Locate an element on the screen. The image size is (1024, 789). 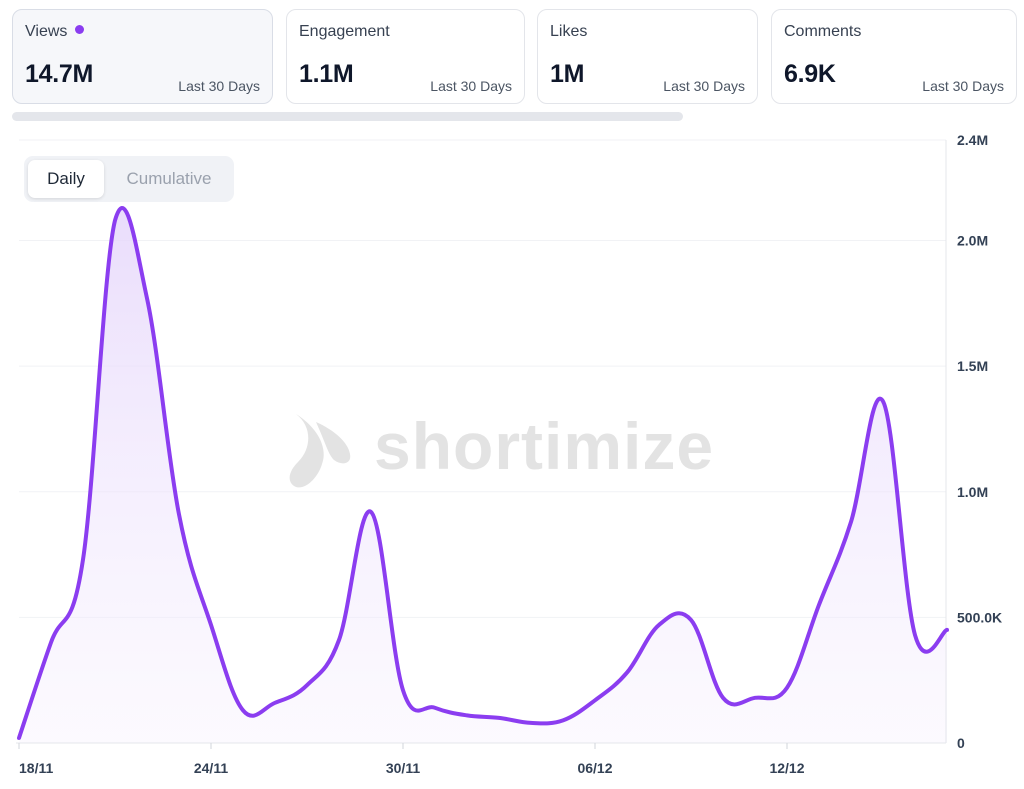
metric-value: 1M is located at coordinates (567, 74).